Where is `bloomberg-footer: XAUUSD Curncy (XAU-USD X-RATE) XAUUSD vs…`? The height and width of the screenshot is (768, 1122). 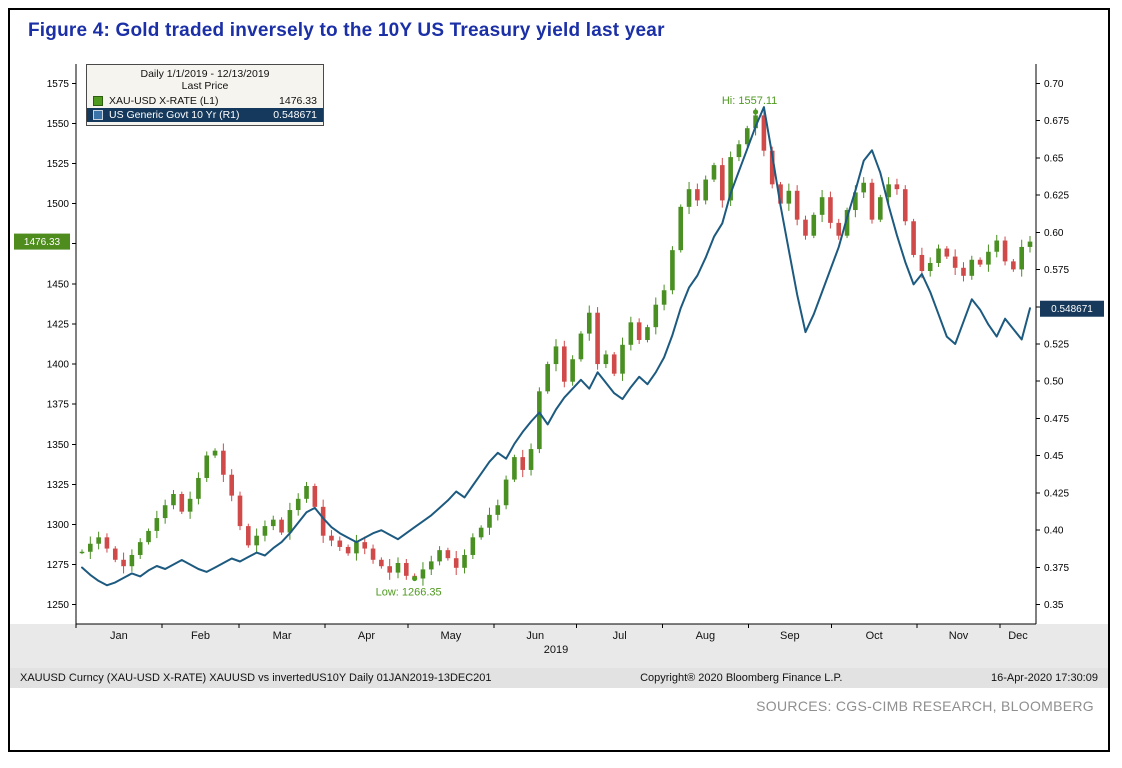 bloomberg-footer: XAUUSD Curncy (XAU-USD X-RATE) XAUUSD vs… is located at coordinates (559, 678).